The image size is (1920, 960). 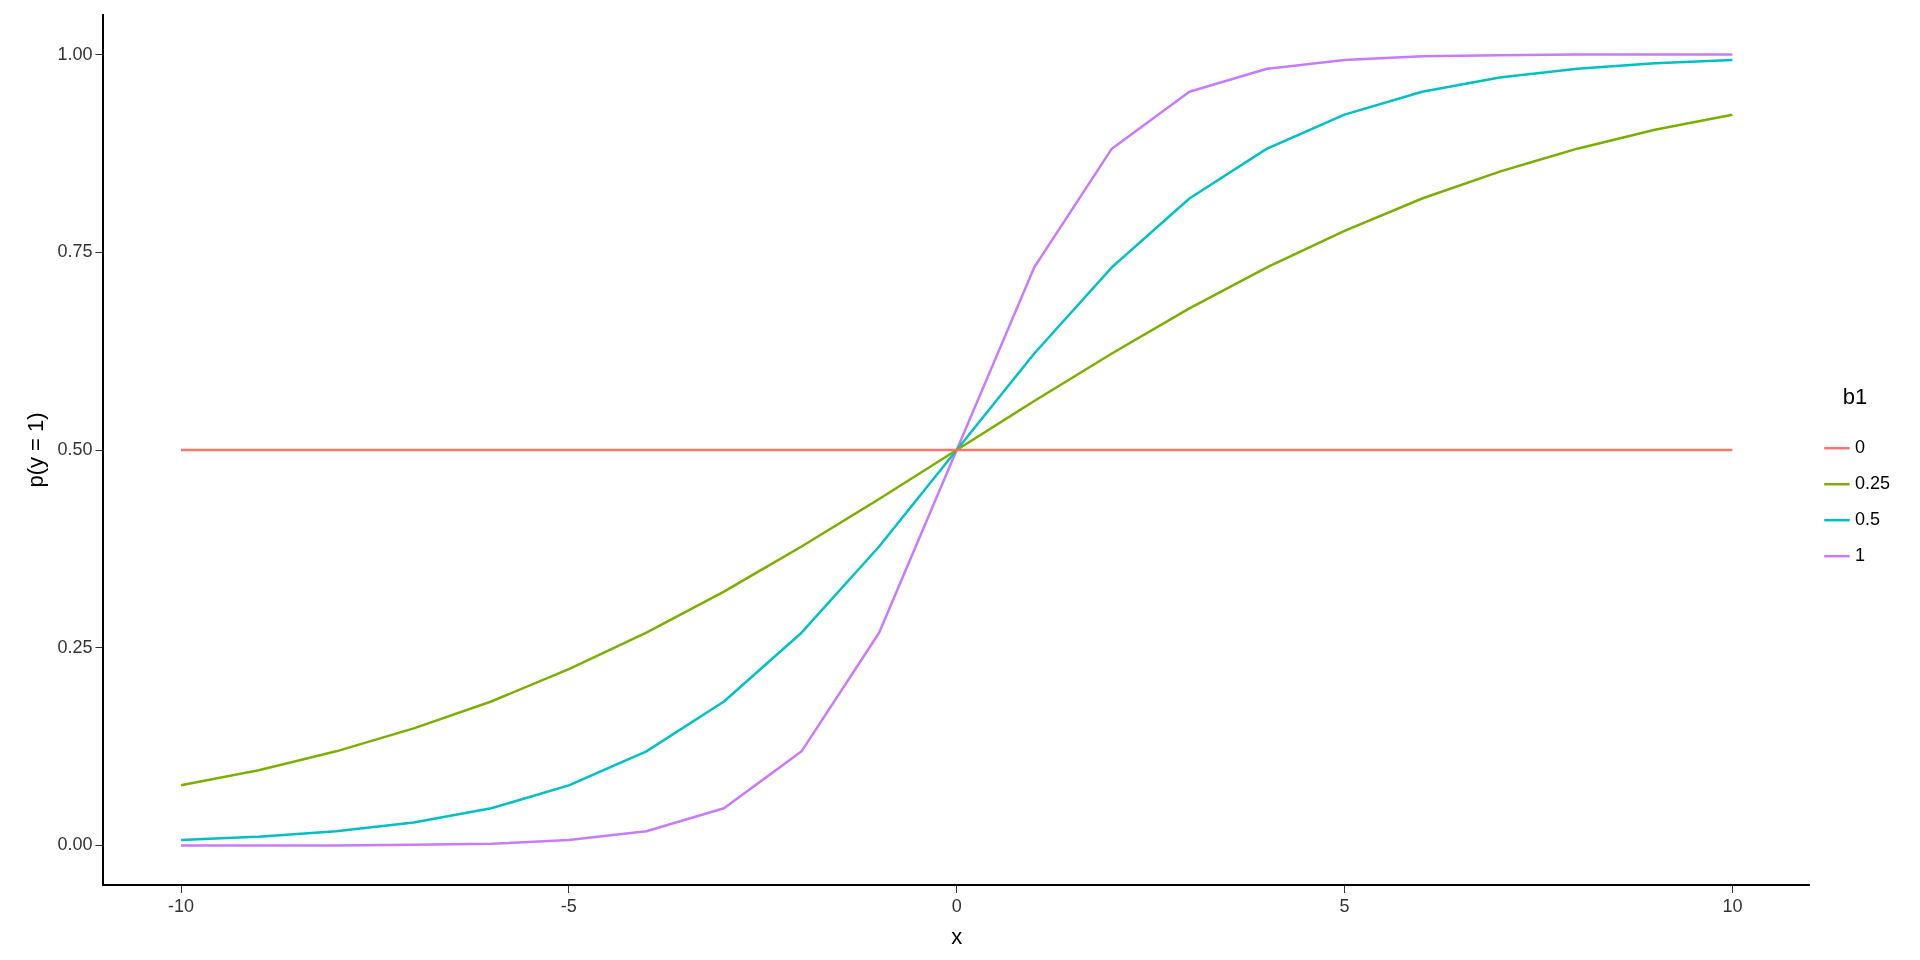 What do you see at coordinates (75, 448) in the screenshot?
I see `y-tick-label: 0.50` at bounding box center [75, 448].